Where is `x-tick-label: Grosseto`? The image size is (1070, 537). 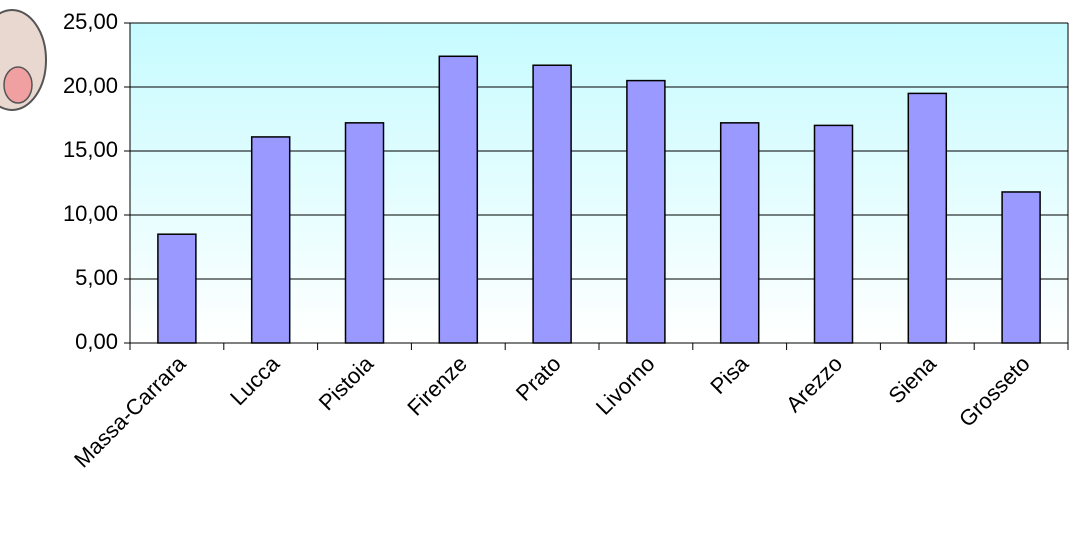 x-tick-label: Grosseto is located at coordinates (994, 391).